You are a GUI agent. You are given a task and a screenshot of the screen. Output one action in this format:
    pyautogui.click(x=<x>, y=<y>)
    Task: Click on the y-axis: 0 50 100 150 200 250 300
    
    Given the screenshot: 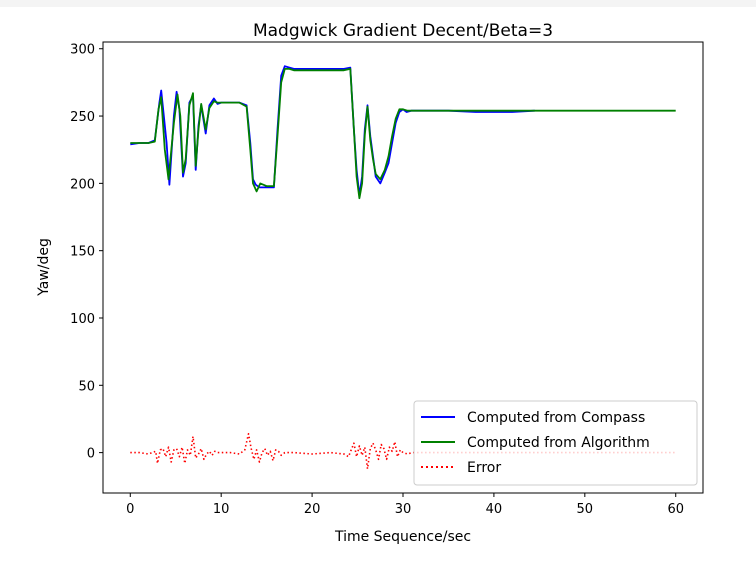 What is the action you would take?
    pyautogui.click(x=86, y=252)
    